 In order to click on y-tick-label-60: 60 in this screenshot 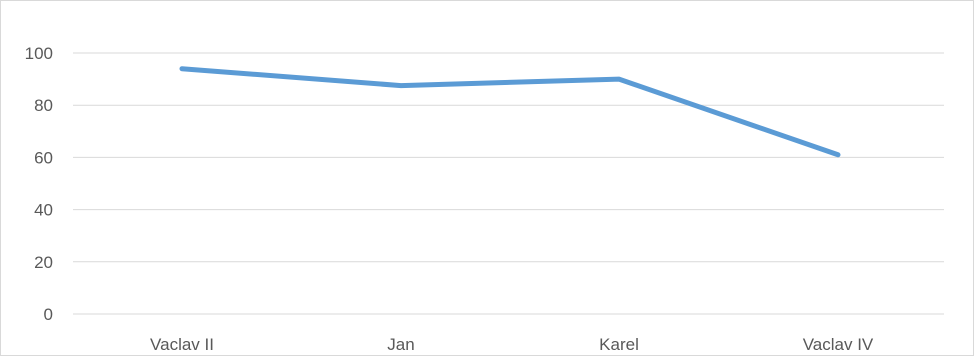, I will do `click(43, 157)`.